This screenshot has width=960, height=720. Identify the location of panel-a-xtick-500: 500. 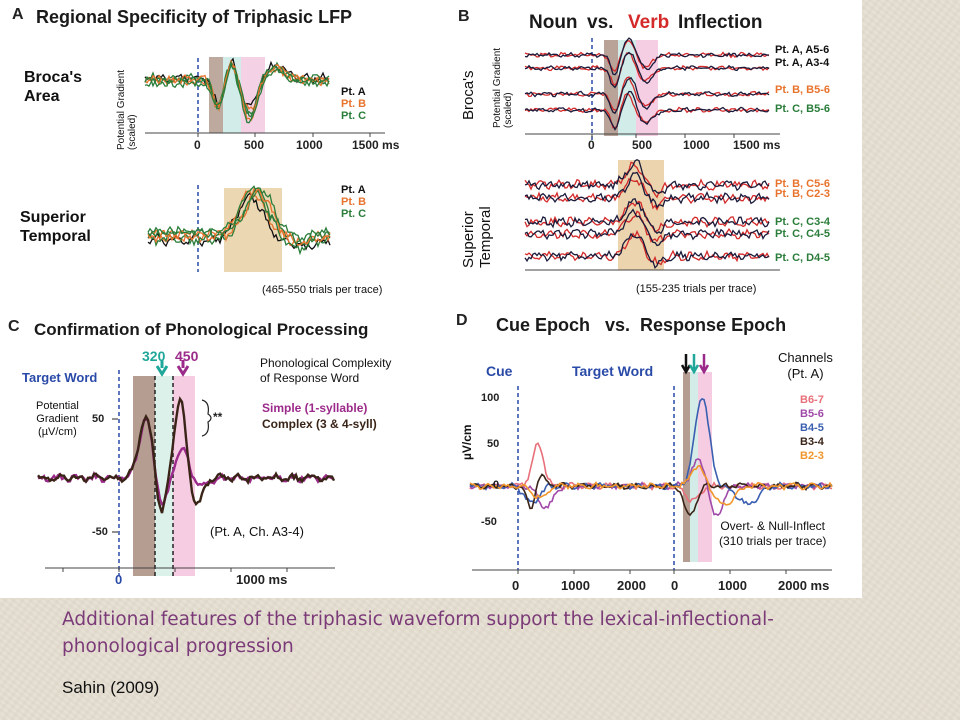
(254, 145).